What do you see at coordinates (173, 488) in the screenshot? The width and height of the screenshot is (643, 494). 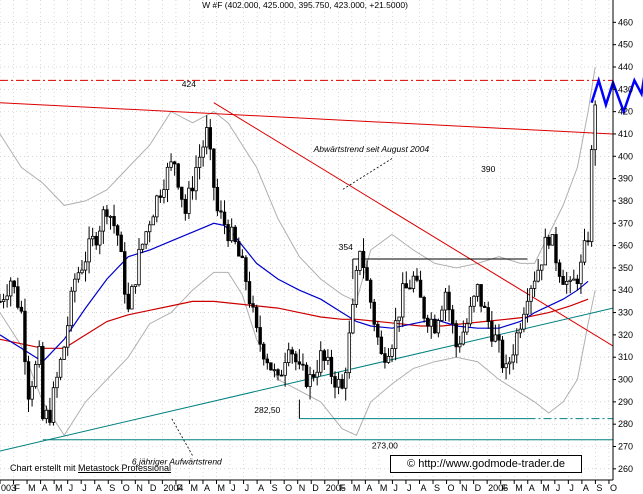 I see `x-tick-label: 2004` at bounding box center [173, 488].